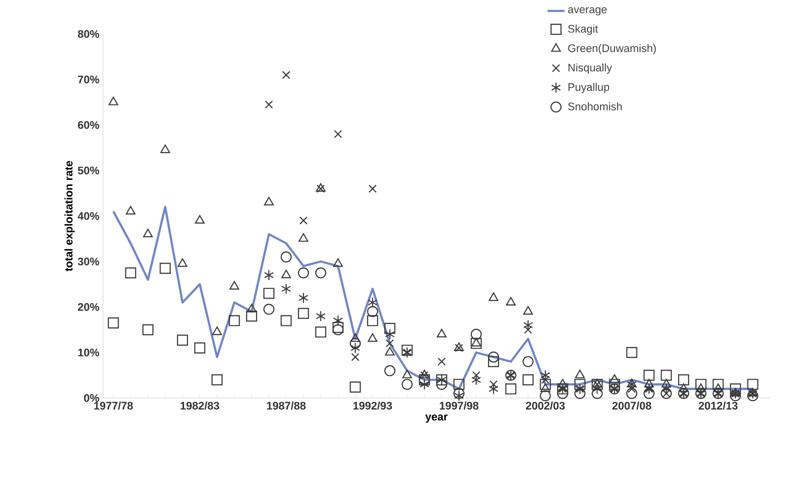 This screenshot has width=796, height=479. What do you see at coordinates (89, 307) in the screenshot?
I see `y-tick-label: 20%` at bounding box center [89, 307].